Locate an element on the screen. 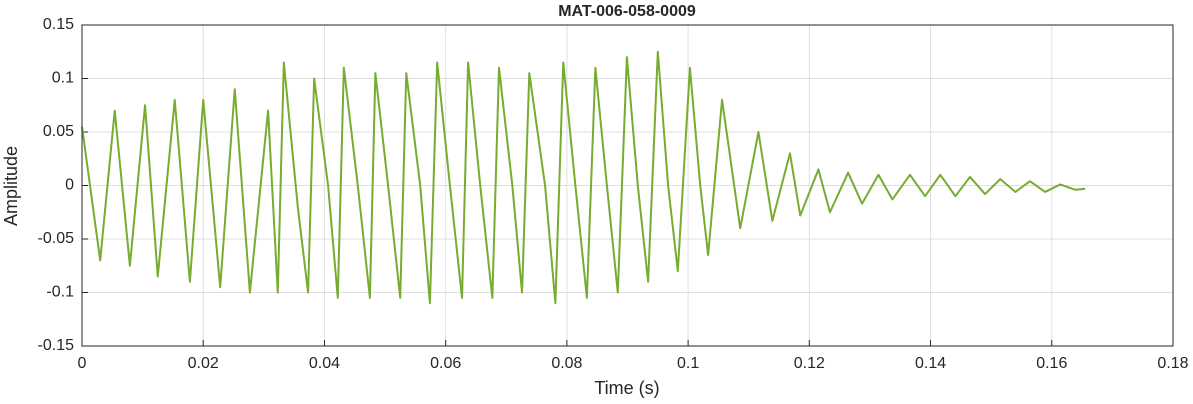 This screenshot has width=1193, height=404. x-tick-label: 0.02 is located at coordinates (203, 363).